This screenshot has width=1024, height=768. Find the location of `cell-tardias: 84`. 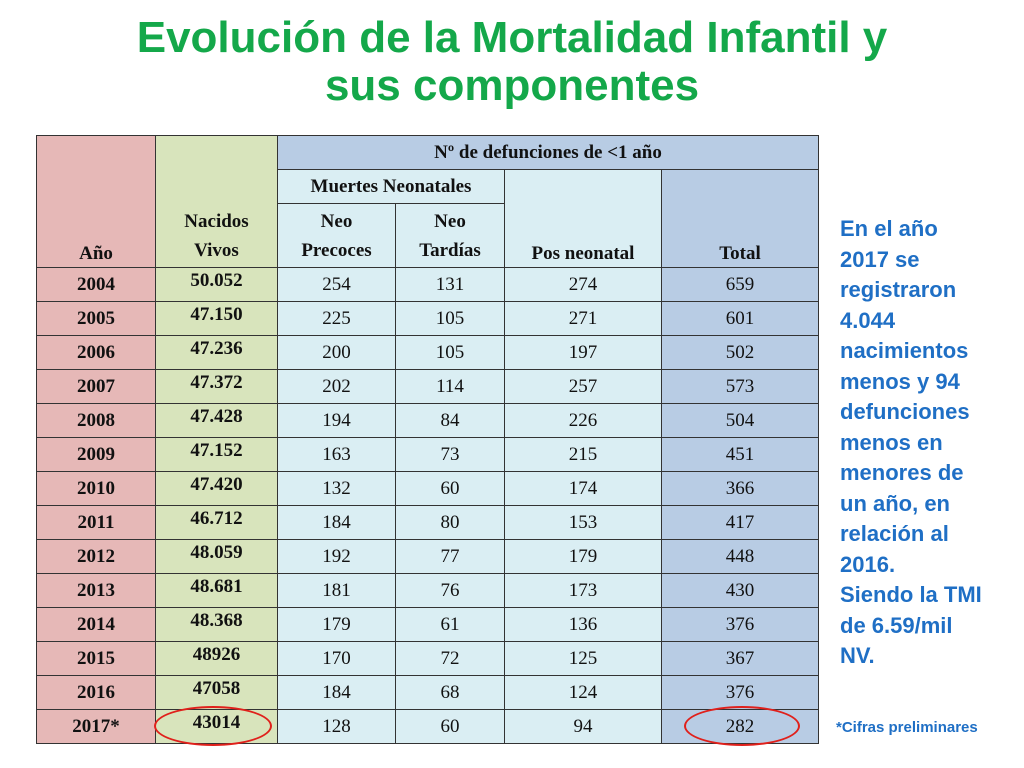

cell-tardias: 84 is located at coordinates (450, 420).